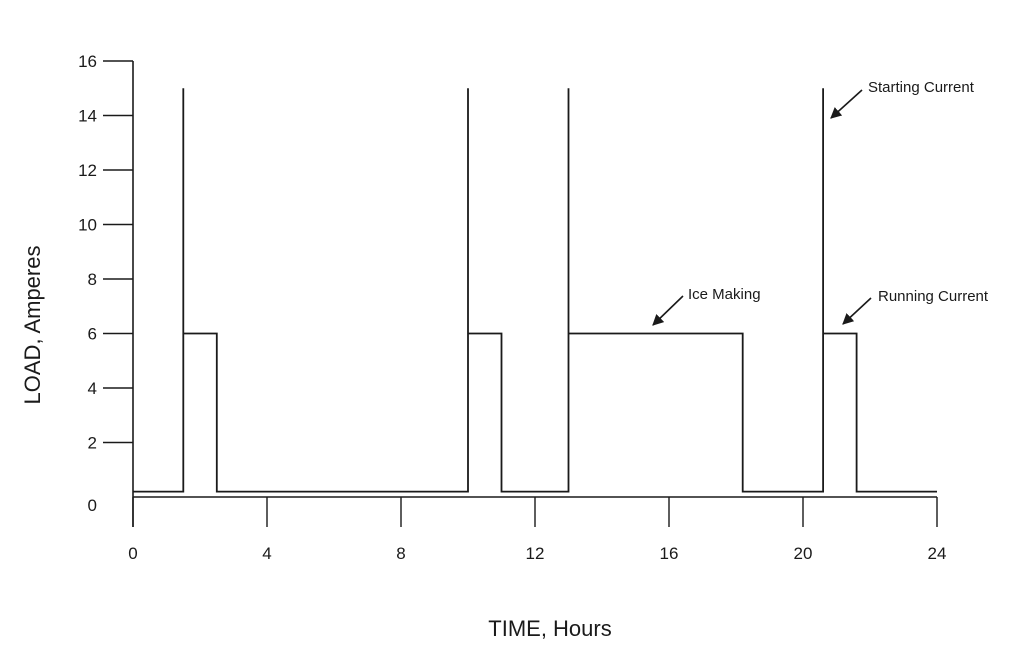 The width and height of the screenshot is (1021, 646). I want to click on y-tick-label: 14, so click(87, 116).